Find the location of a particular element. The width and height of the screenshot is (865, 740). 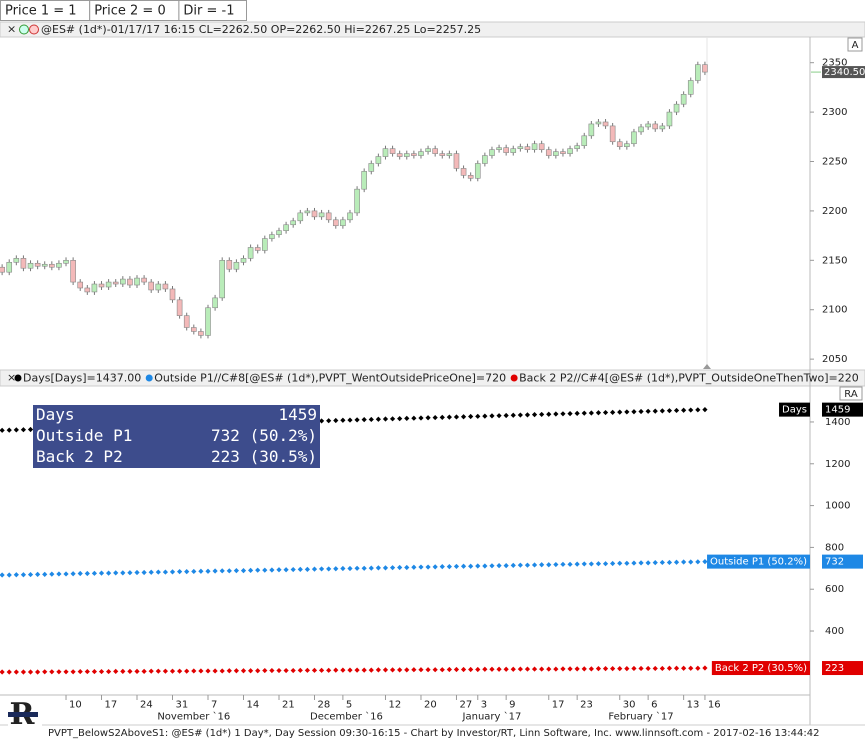

toolbar-button is located at coordinates (212, 10).